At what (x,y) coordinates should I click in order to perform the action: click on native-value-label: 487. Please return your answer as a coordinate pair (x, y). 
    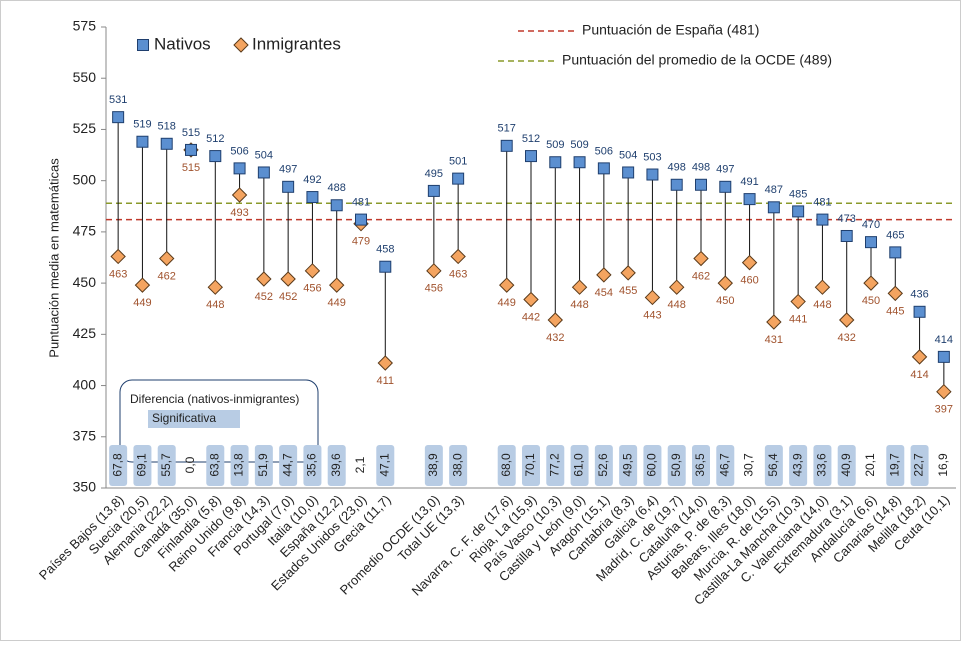
    Looking at the image, I should click on (774, 190).